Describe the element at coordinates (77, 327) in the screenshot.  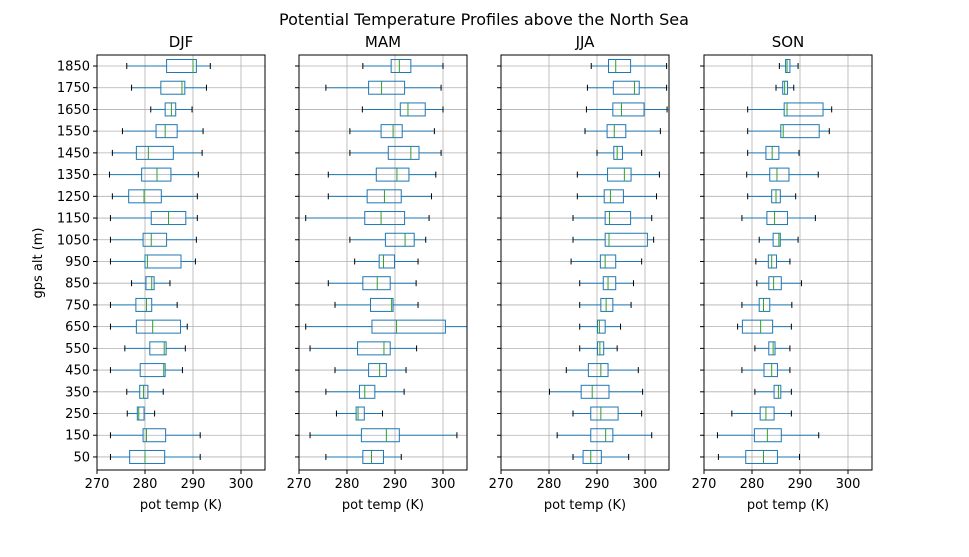
I see `y-tick-label: 650` at that location.